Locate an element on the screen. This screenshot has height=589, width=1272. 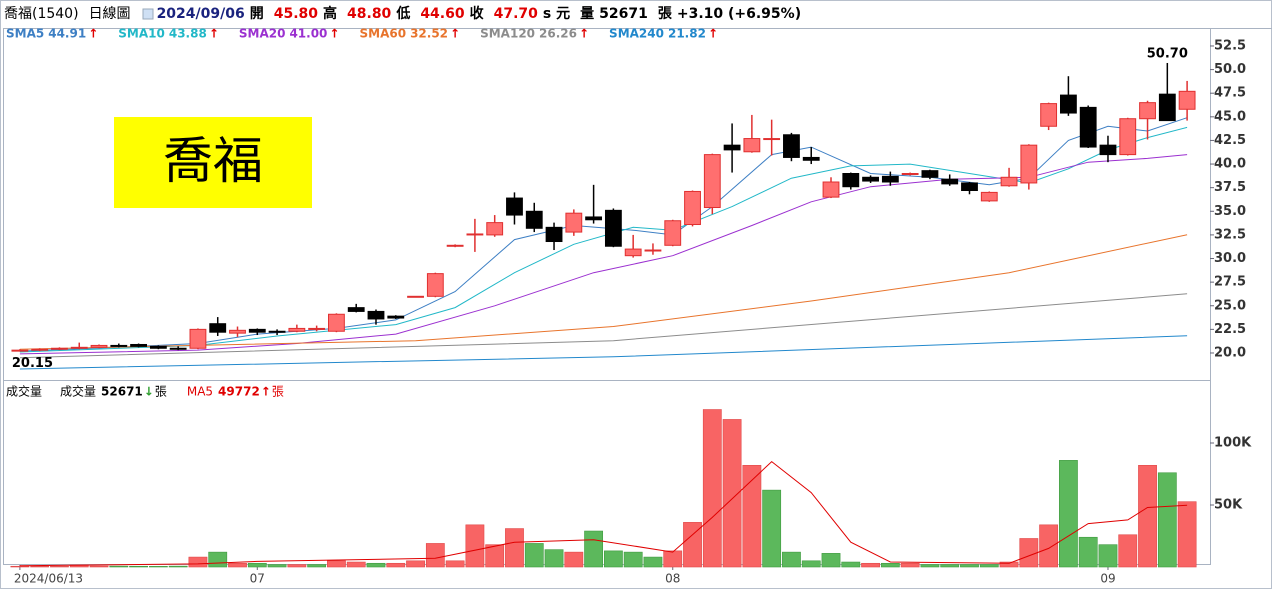
header-item: 喬福(1540) is located at coordinates (41, 14).